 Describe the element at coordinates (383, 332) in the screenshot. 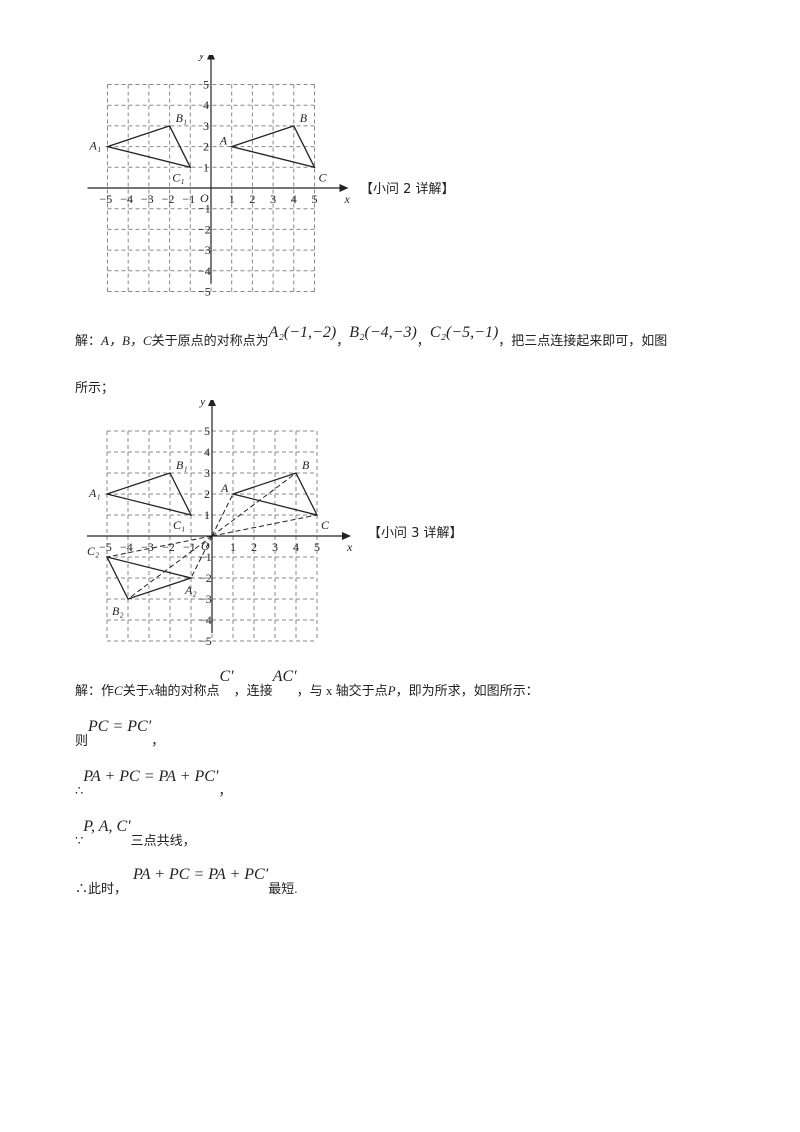

I see `formula: B₂(−4,−3)` at that location.